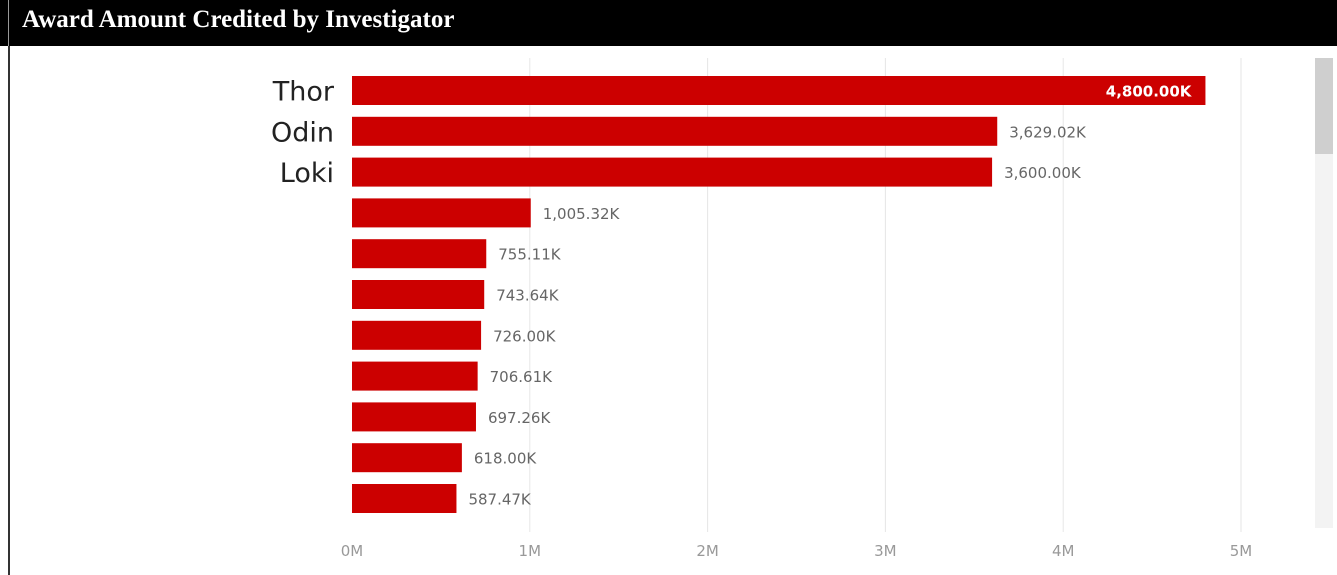 The width and height of the screenshot is (1337, 575). I want to click on x-tick-label: 2M, so click(707, 551).